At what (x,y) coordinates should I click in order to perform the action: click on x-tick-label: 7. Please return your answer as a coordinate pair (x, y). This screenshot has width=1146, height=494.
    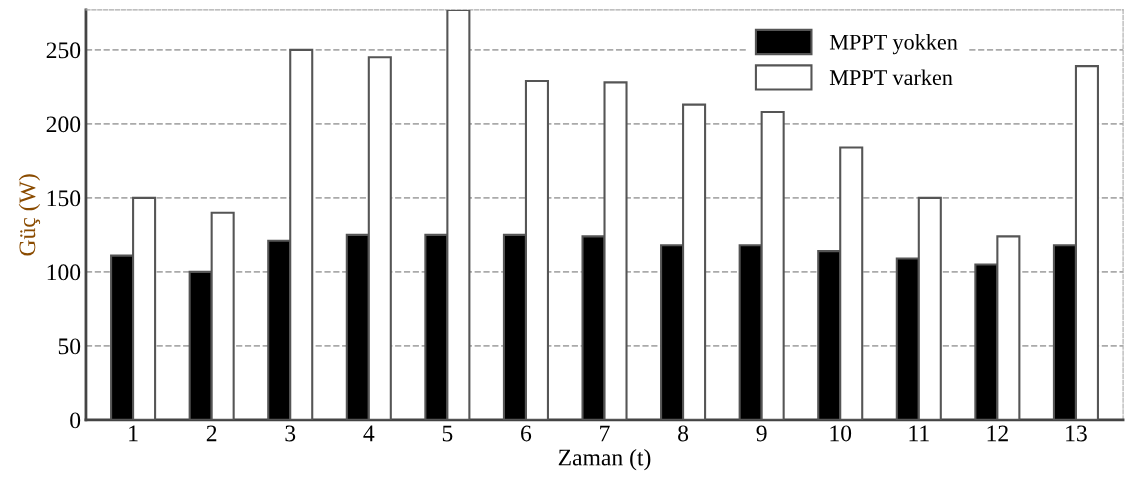
    Looking at the image, I should click on (605, 433).